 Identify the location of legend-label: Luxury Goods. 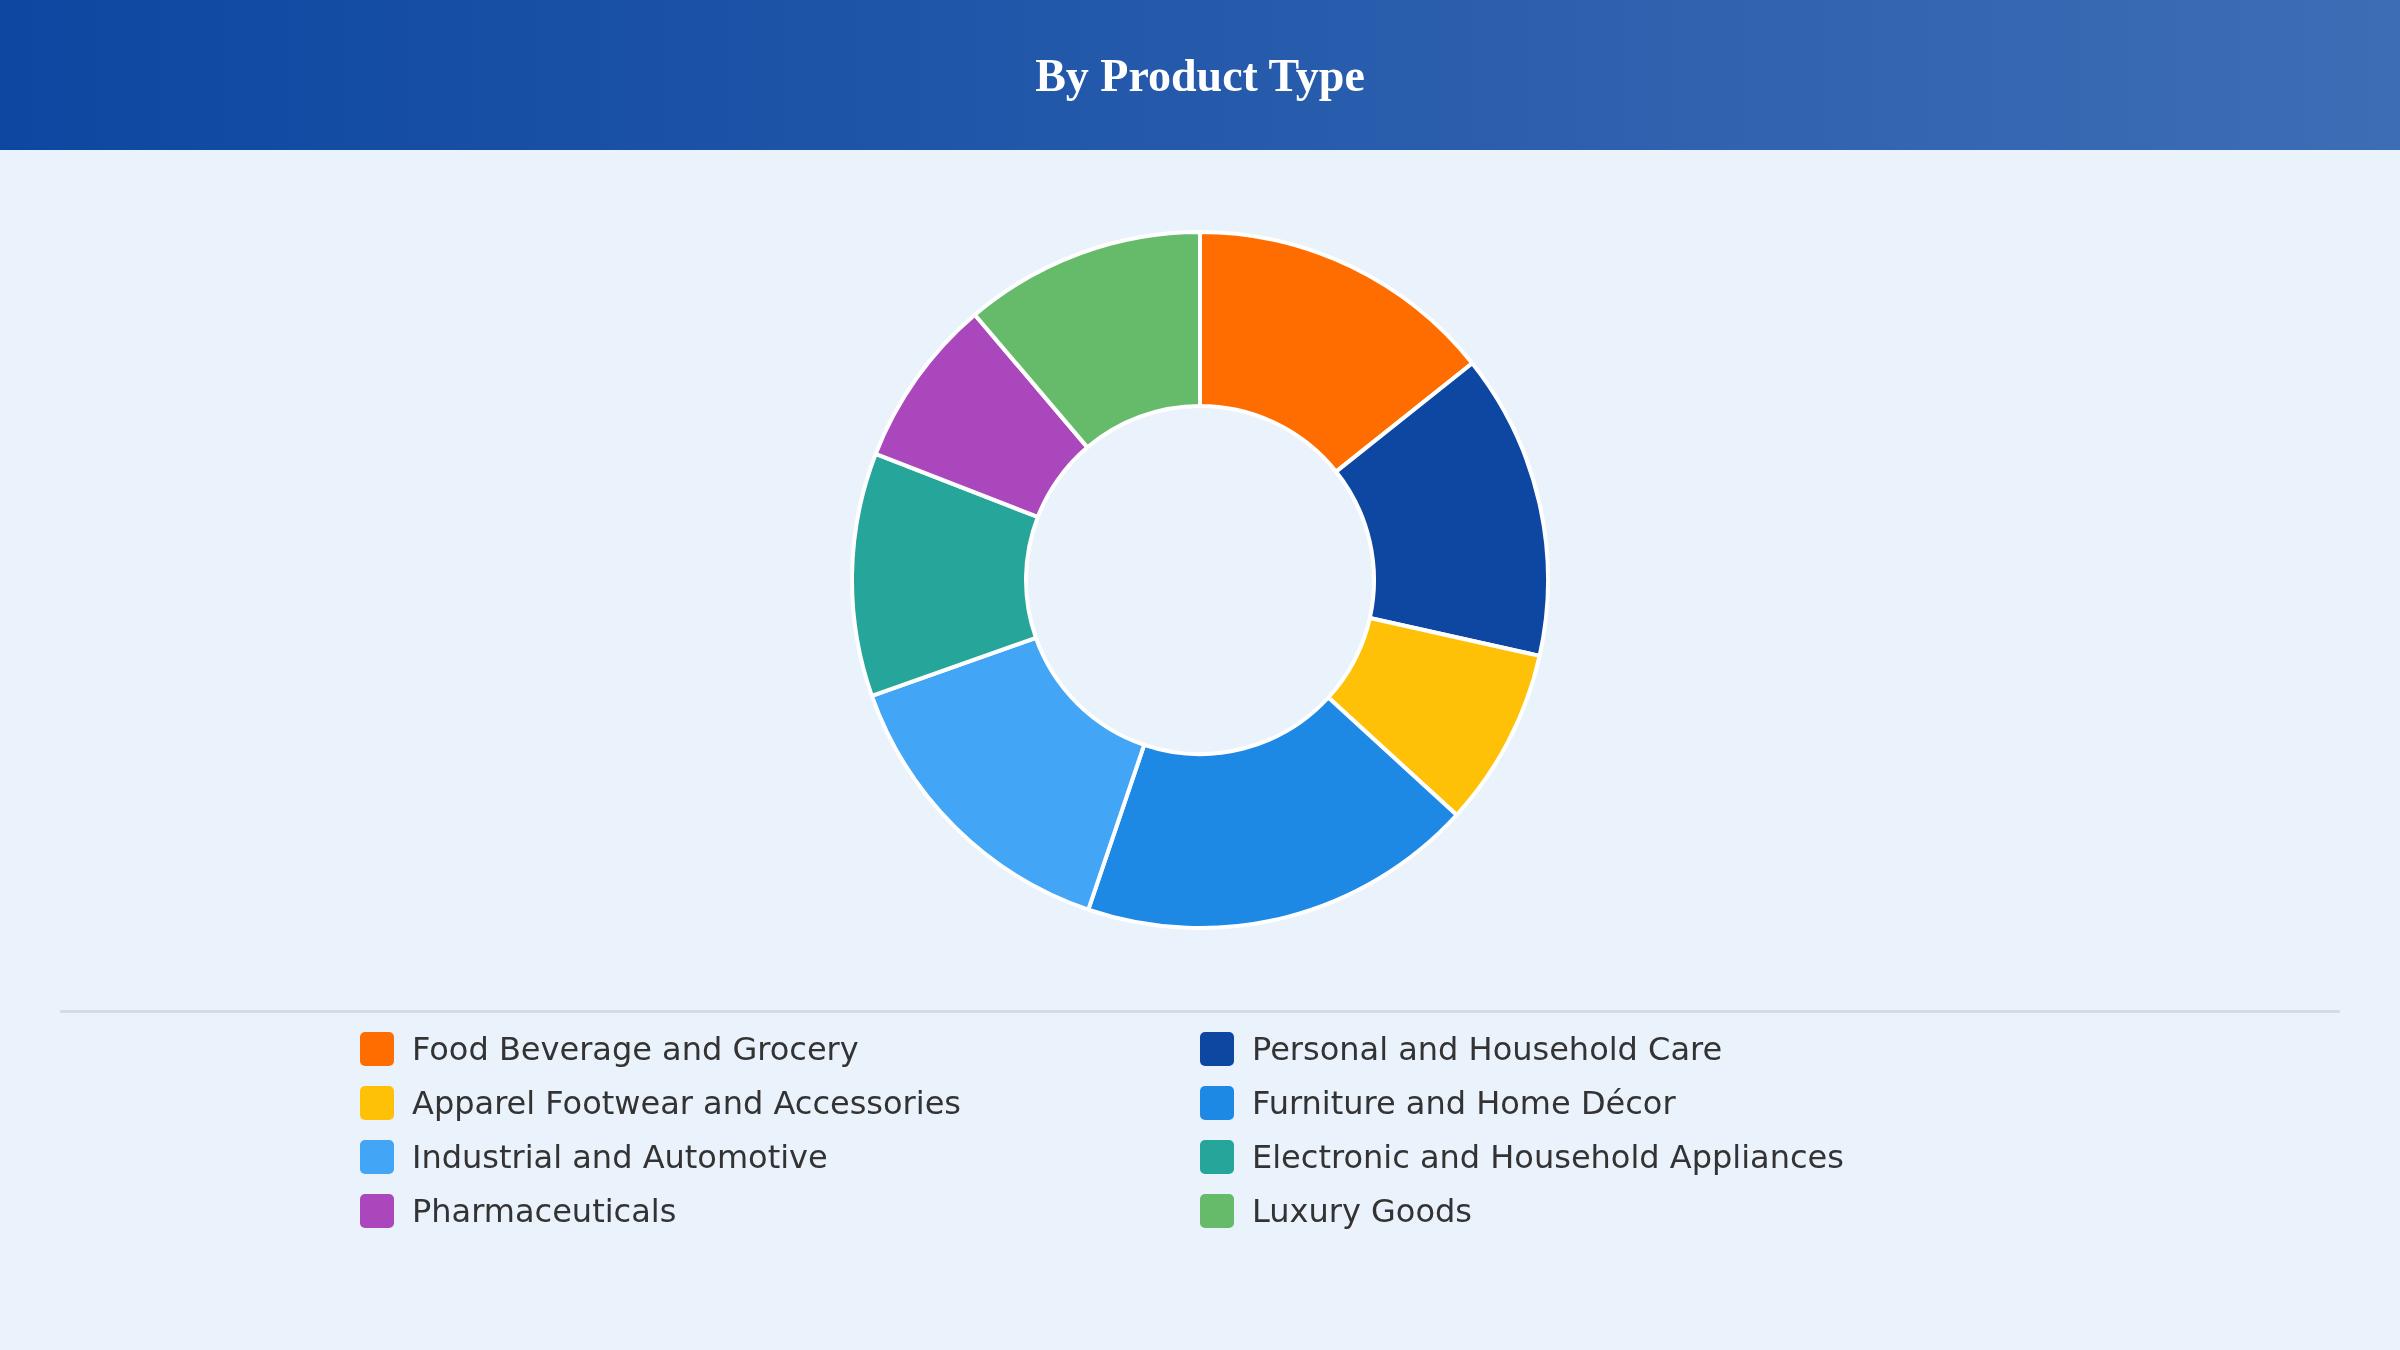
(1362, 1211).